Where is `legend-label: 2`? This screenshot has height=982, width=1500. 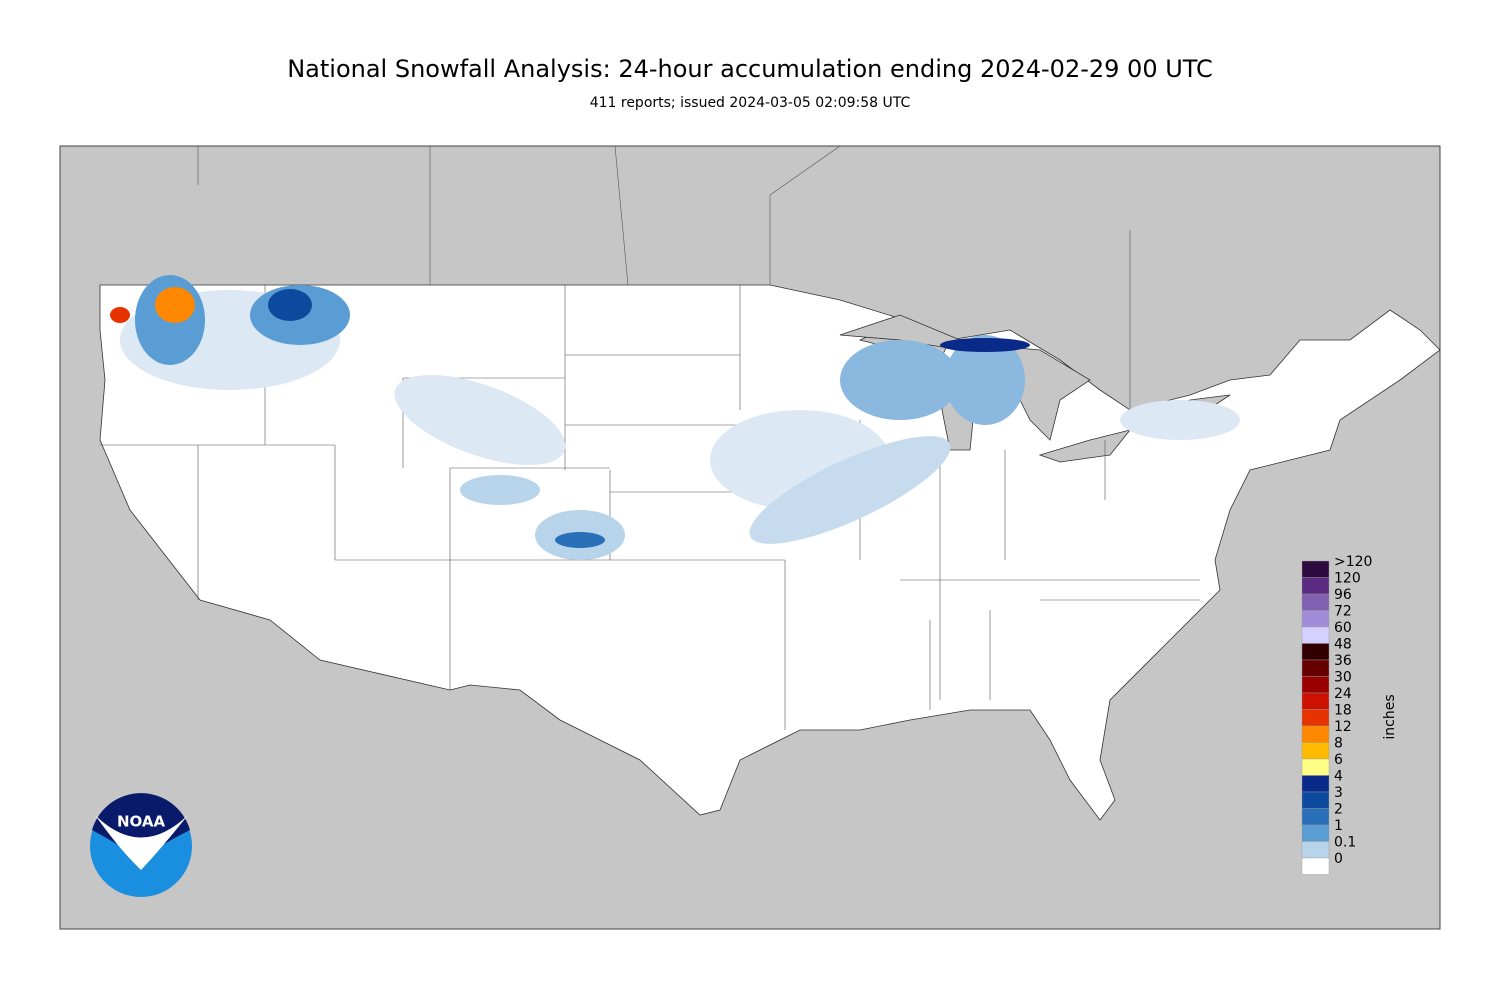
legend-label: 2 is located at coordinates (1338, 810).